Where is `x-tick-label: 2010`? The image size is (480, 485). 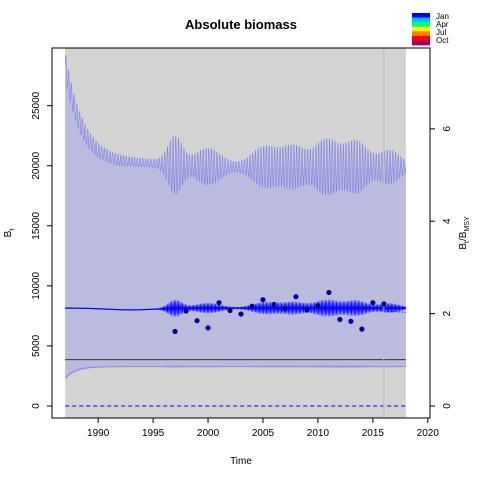
x-tick-label: 2010 is located at coordinates (318, 433).